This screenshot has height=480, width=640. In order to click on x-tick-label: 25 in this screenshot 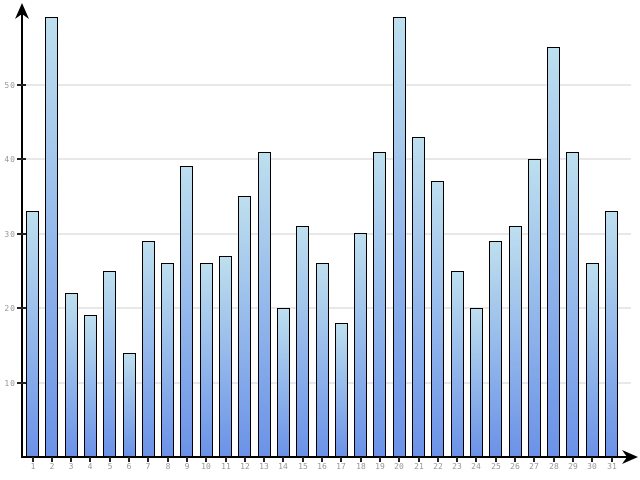, I will do `click(496, 466)`.